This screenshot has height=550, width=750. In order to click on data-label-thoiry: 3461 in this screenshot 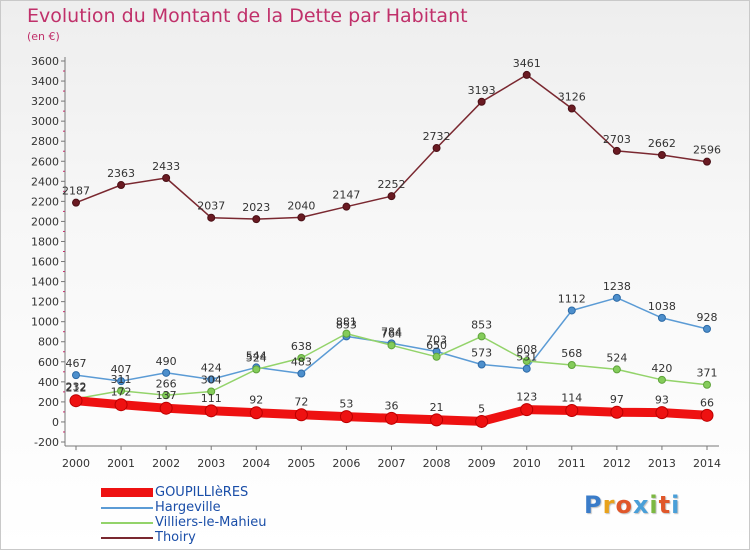, I will do `click(527, 63)`.